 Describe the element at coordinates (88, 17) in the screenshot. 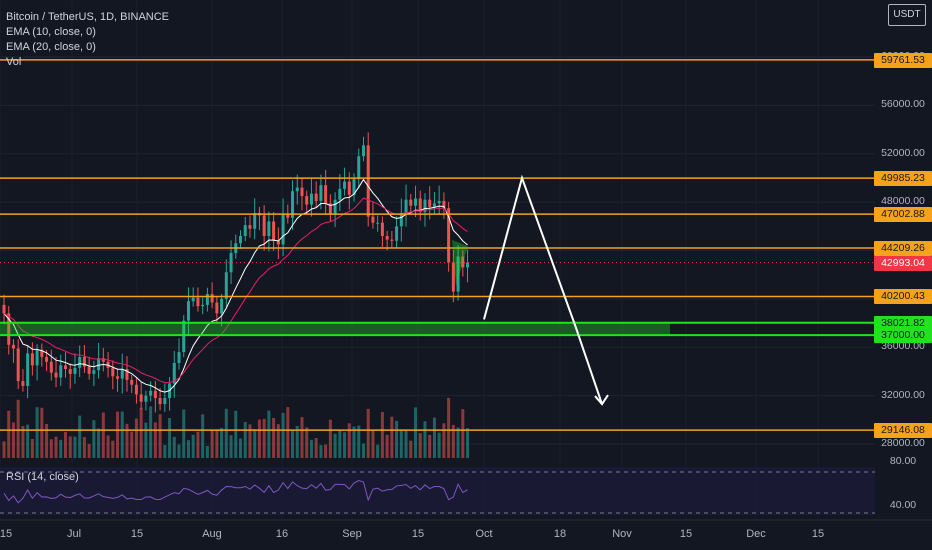

I see `symbol-title: Bitcoin / TetherUS, 1D, BINANCE` at that location.